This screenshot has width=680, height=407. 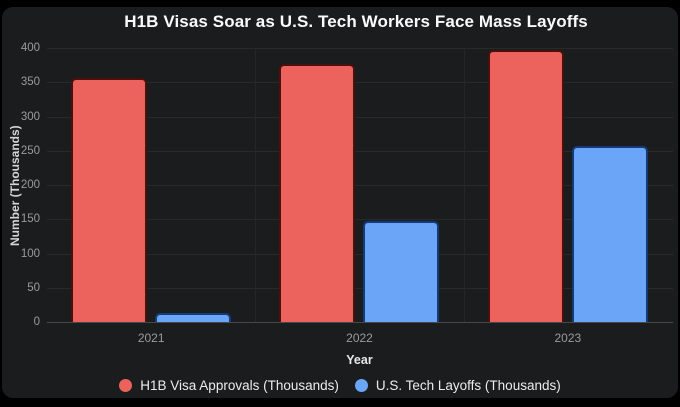 I want to click on y-tick-label-100: 100, so click(x=30, y=253).